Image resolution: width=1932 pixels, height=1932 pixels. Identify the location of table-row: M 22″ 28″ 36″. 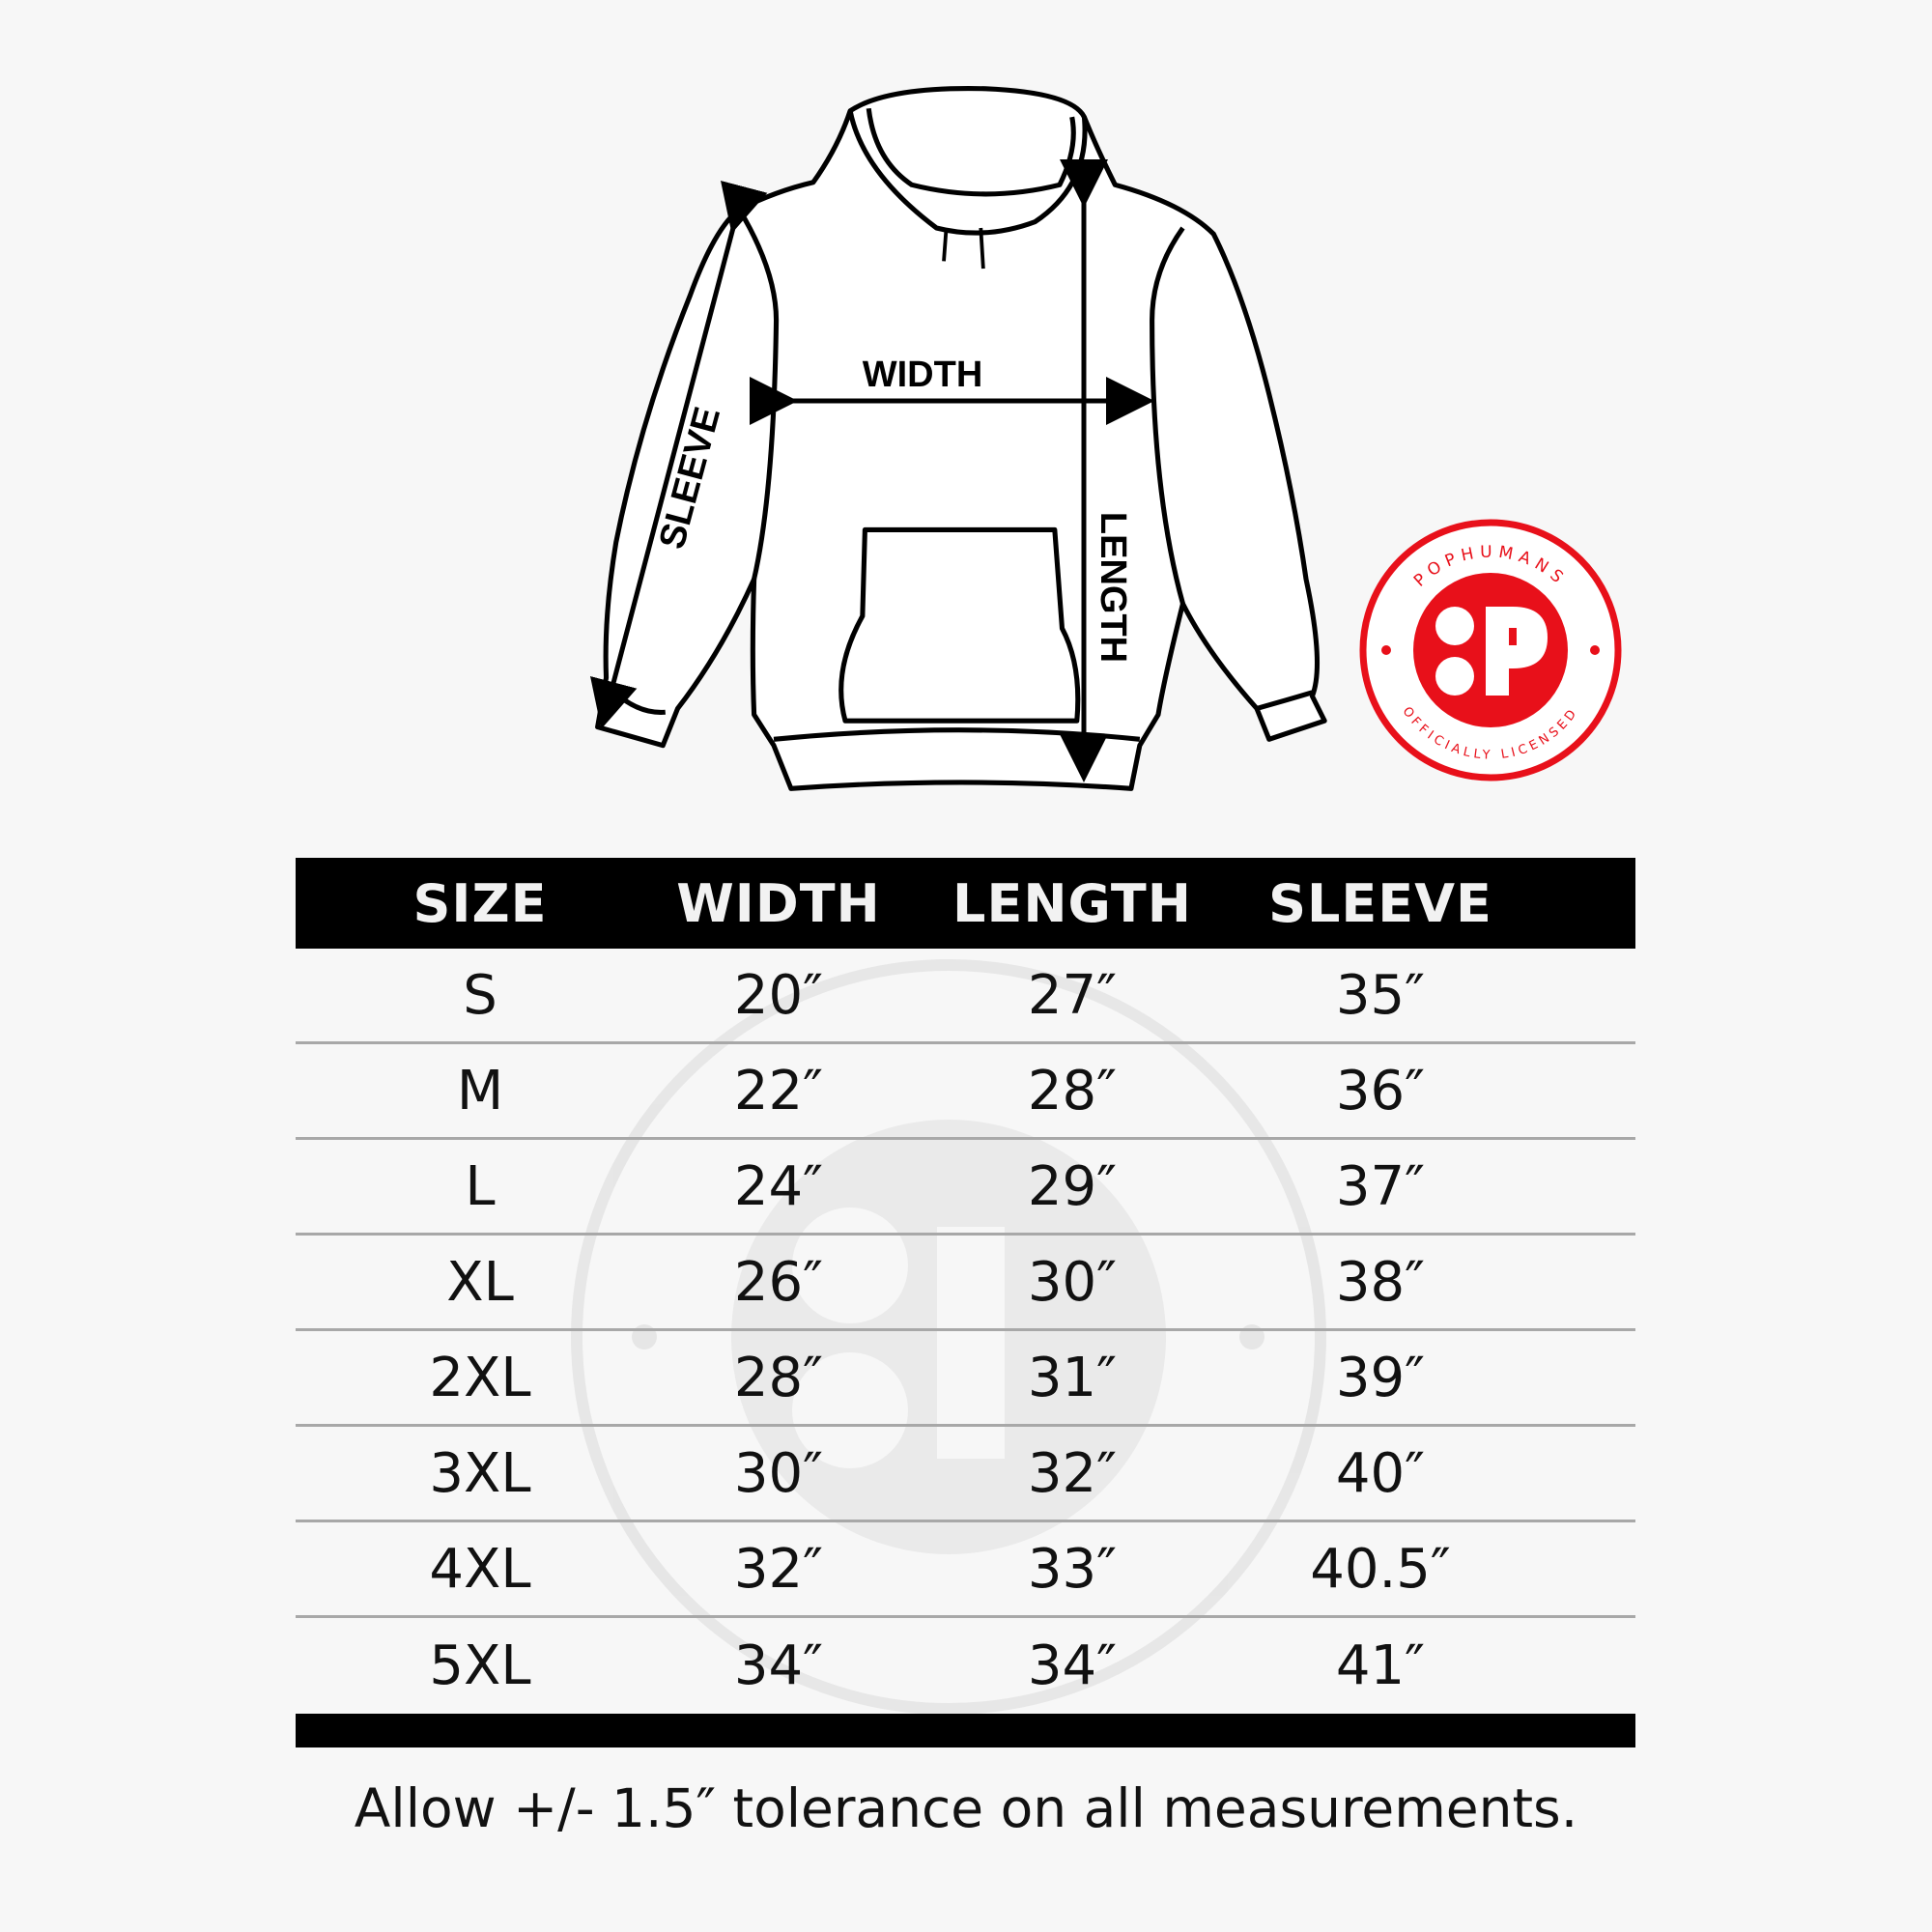
(965, 1092).